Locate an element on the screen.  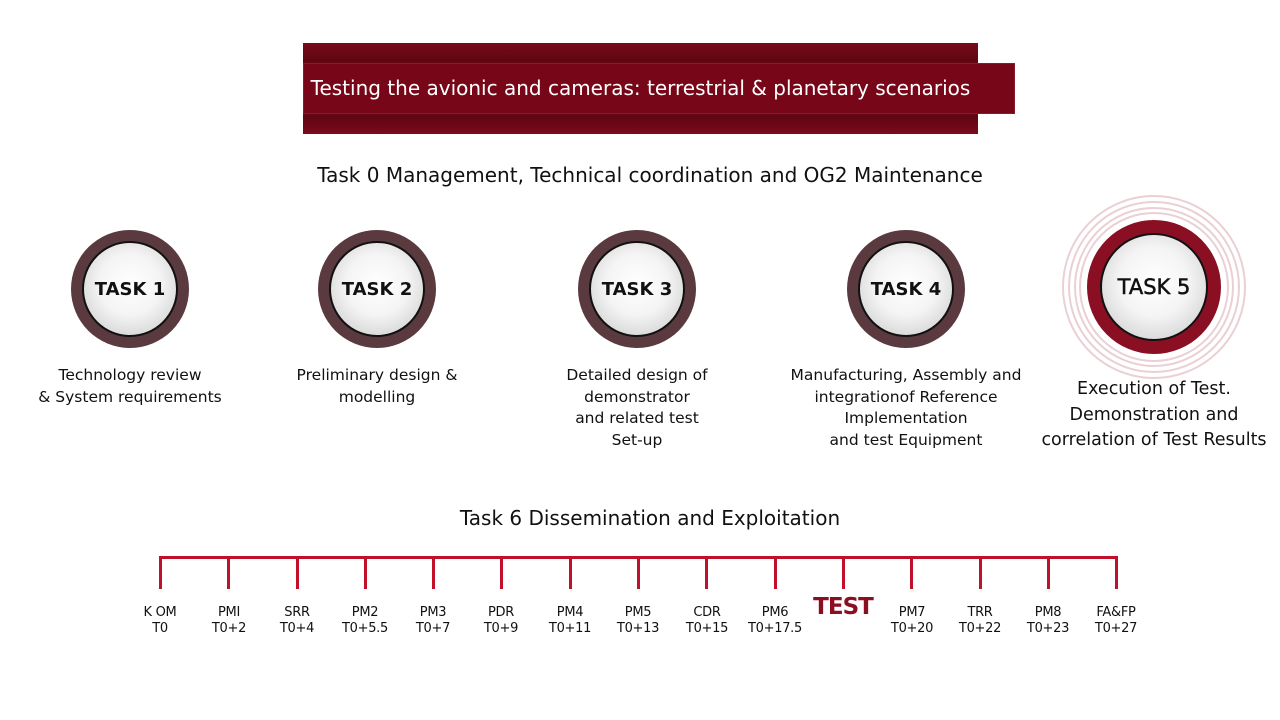
task-1-label: TASK 1 is located at coordinates (130, 289).